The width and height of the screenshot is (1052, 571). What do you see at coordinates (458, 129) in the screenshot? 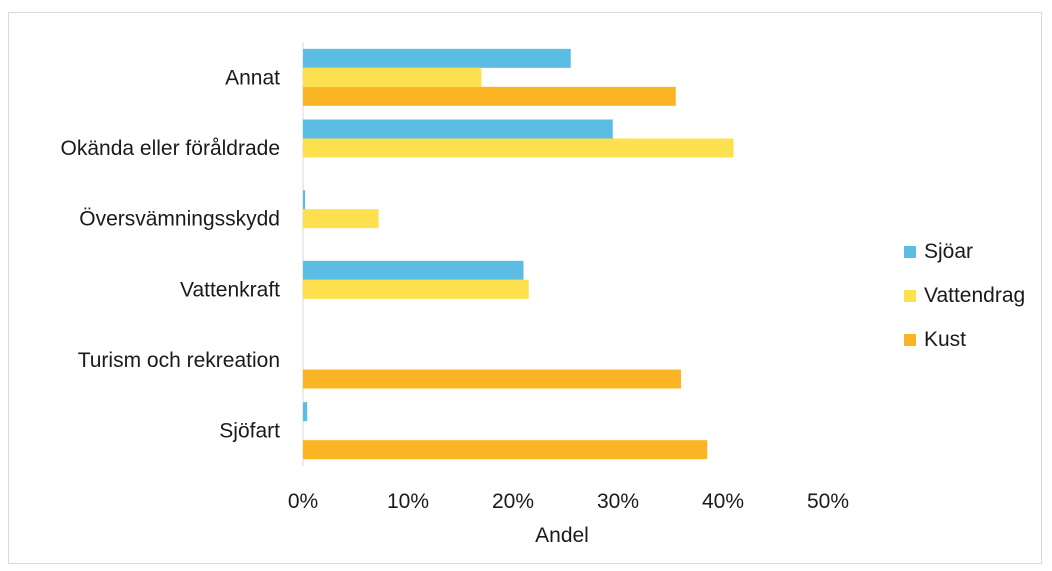
I see `bar-sjöar-1` at bounding box center [458, 129].